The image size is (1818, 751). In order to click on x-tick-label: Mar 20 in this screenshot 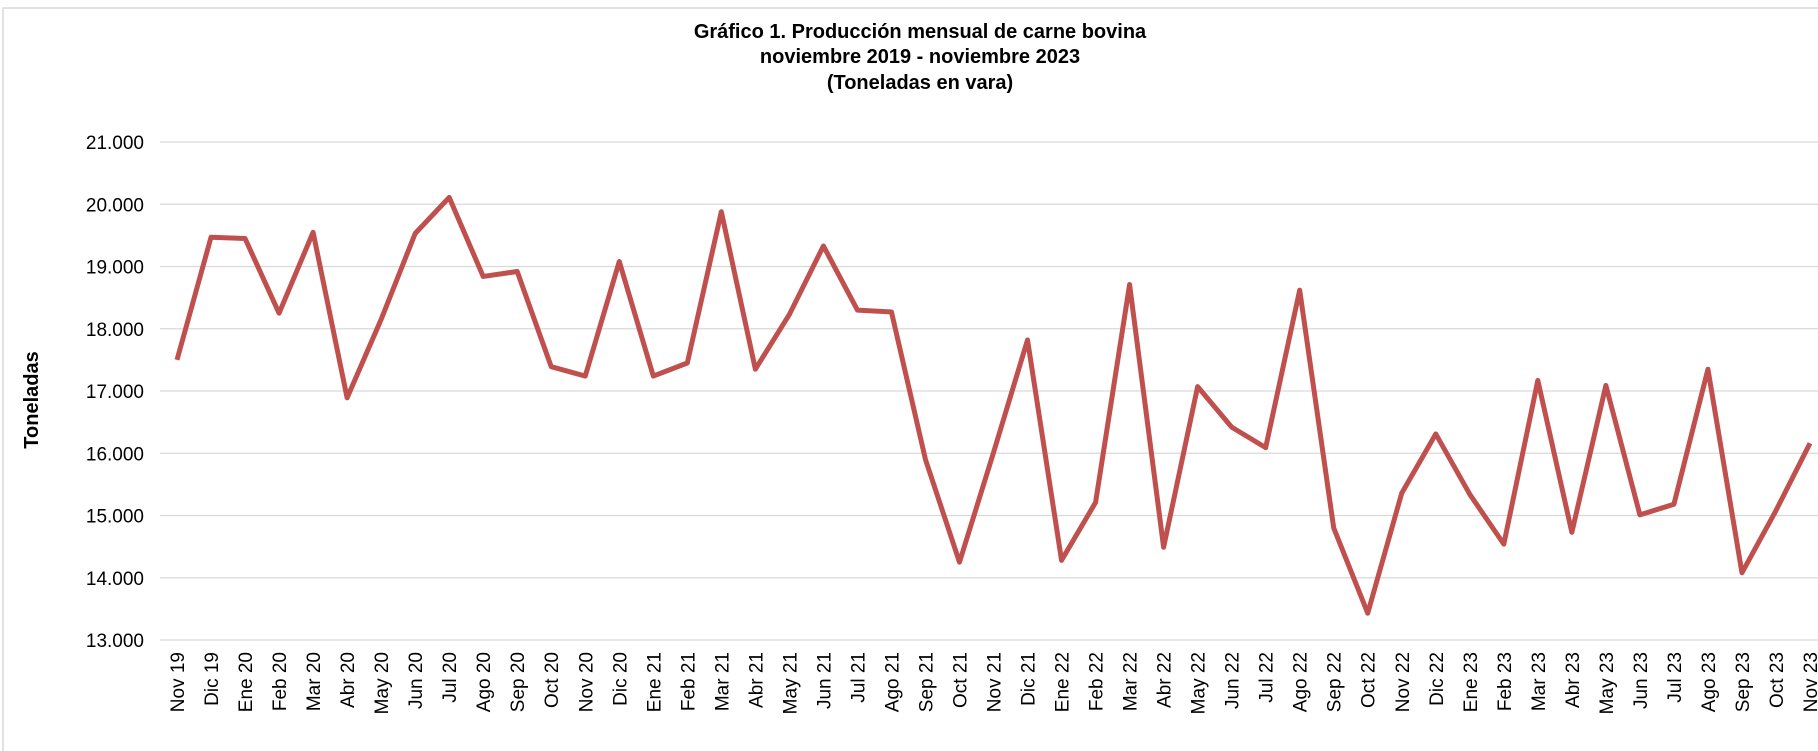, I will do `click(314, 681)`.